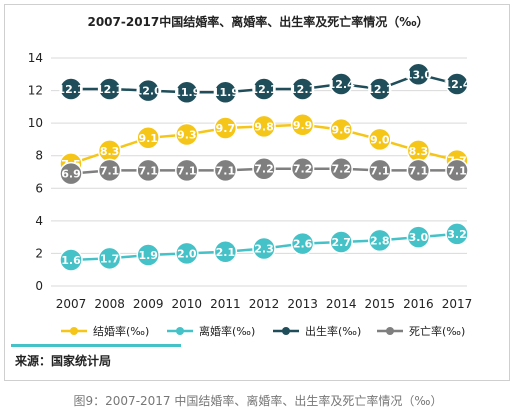 The height and width of the screenshot is (417, 516). What do you see at coordinates (380, 139) in the screenshot?
I see `data-label: 9.0` at bounding box center [380, 139].